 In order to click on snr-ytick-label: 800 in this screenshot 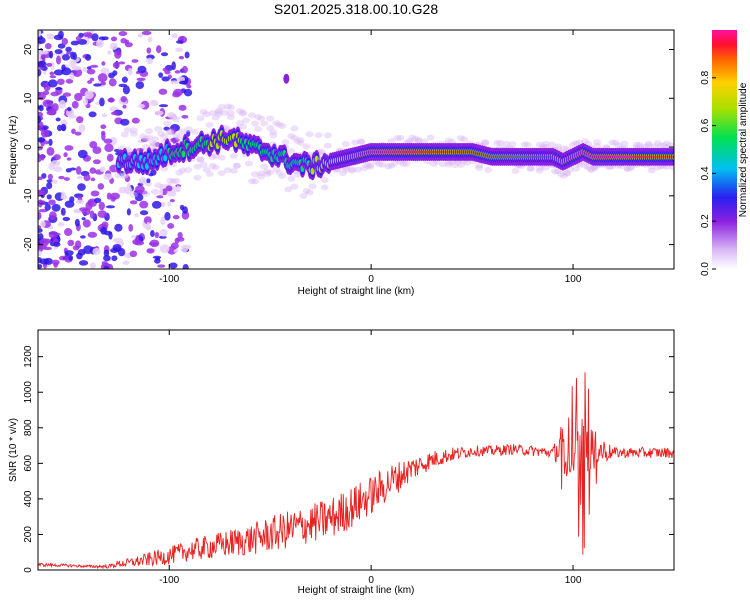, I will do `click(28, 427)`.